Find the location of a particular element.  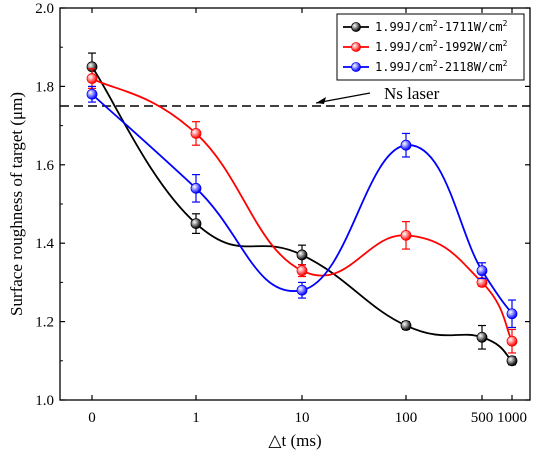

y-tick-label: 2.0 is located at coordinates (44, 9).